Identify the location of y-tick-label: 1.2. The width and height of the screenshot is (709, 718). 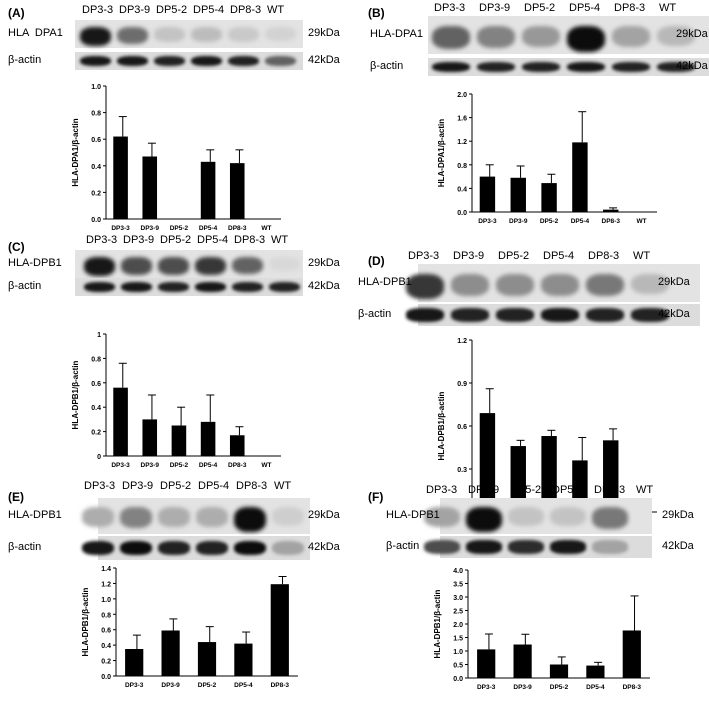
(462, 341).